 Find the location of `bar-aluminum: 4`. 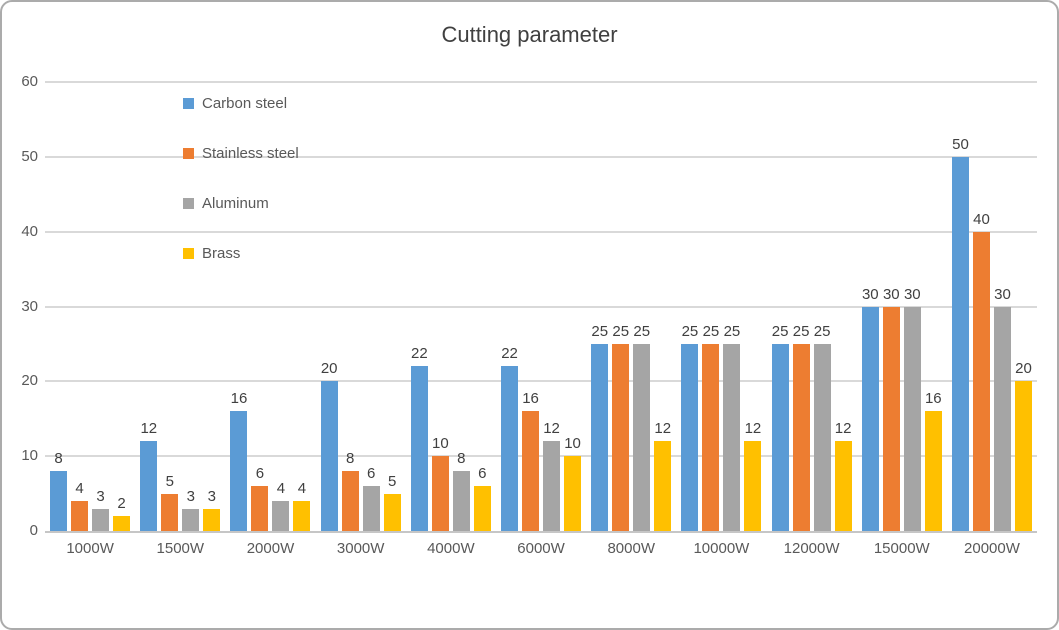

bar-aluminum: 4 is located at coordinates (281, 505).